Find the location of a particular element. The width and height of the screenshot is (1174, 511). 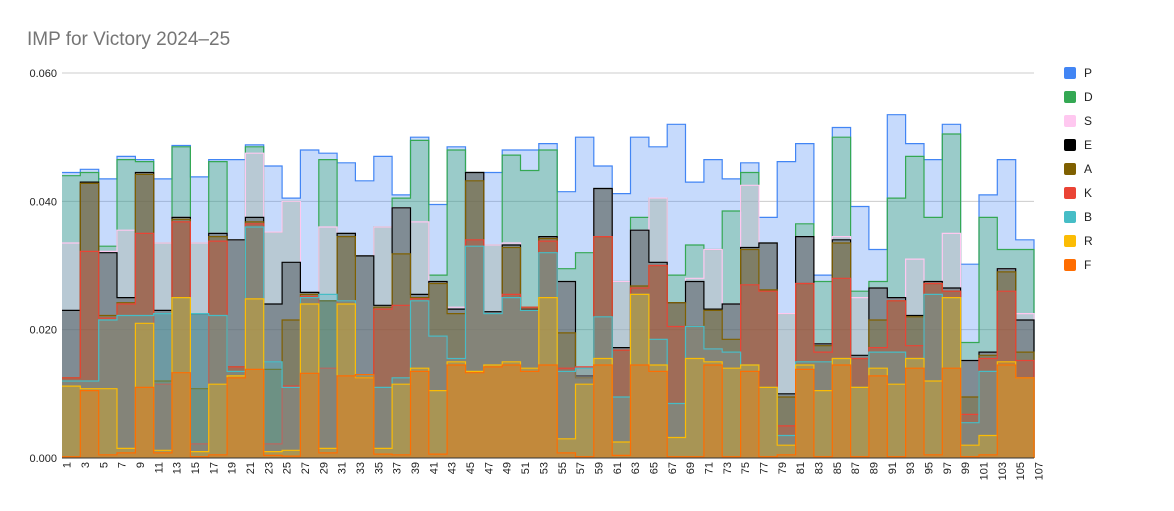

x-tick-label: 101 is located at coordinates (985, 471).